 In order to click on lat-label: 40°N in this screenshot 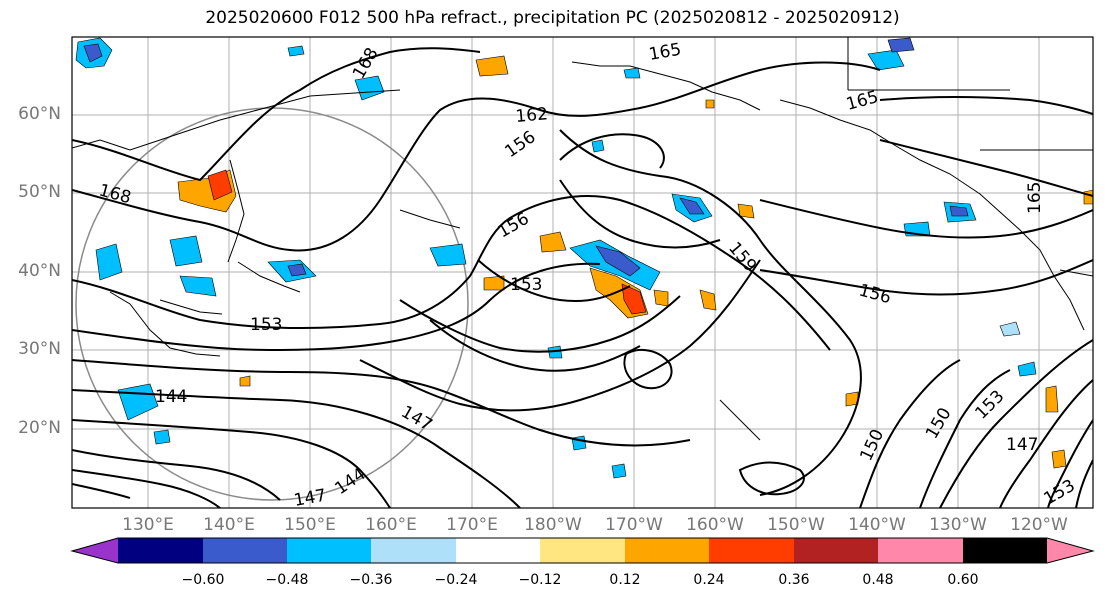, I will do `click(39, 271)`.